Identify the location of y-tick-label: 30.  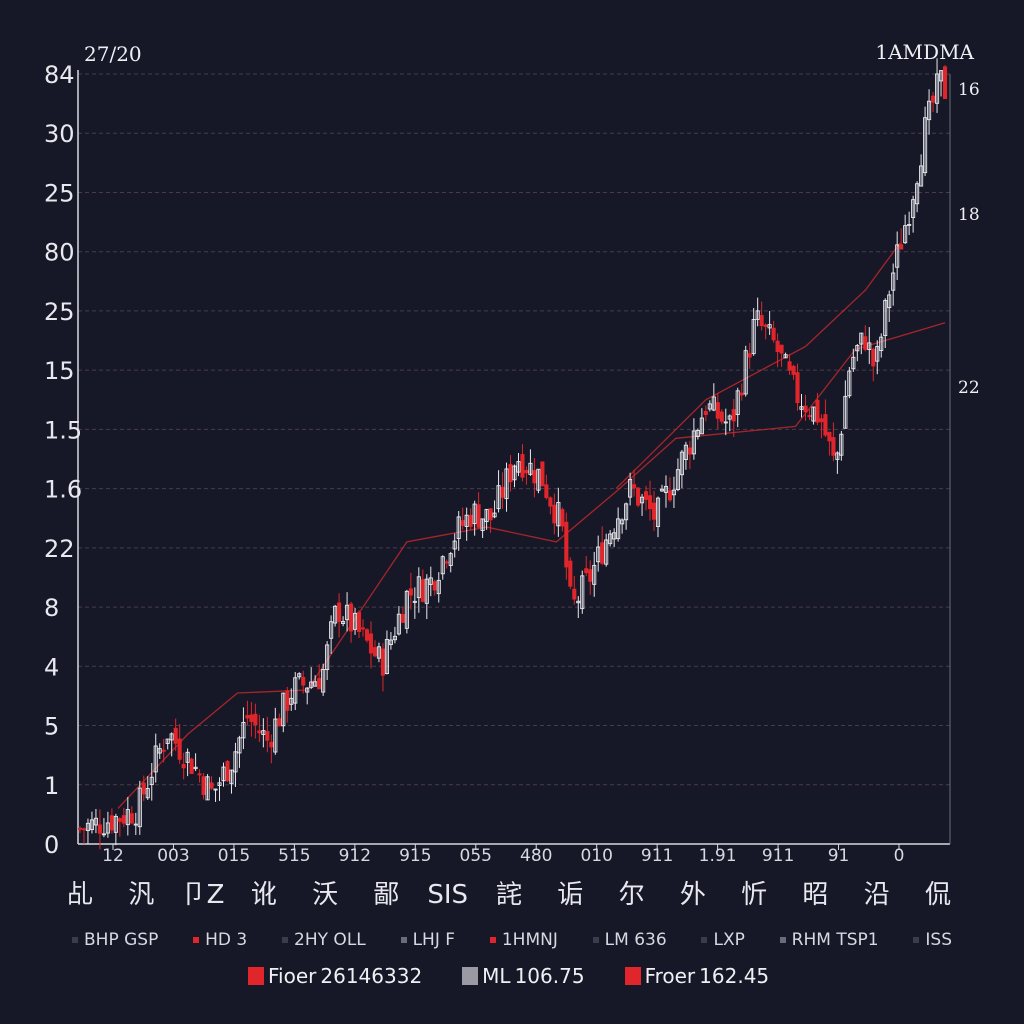
(59, 134).